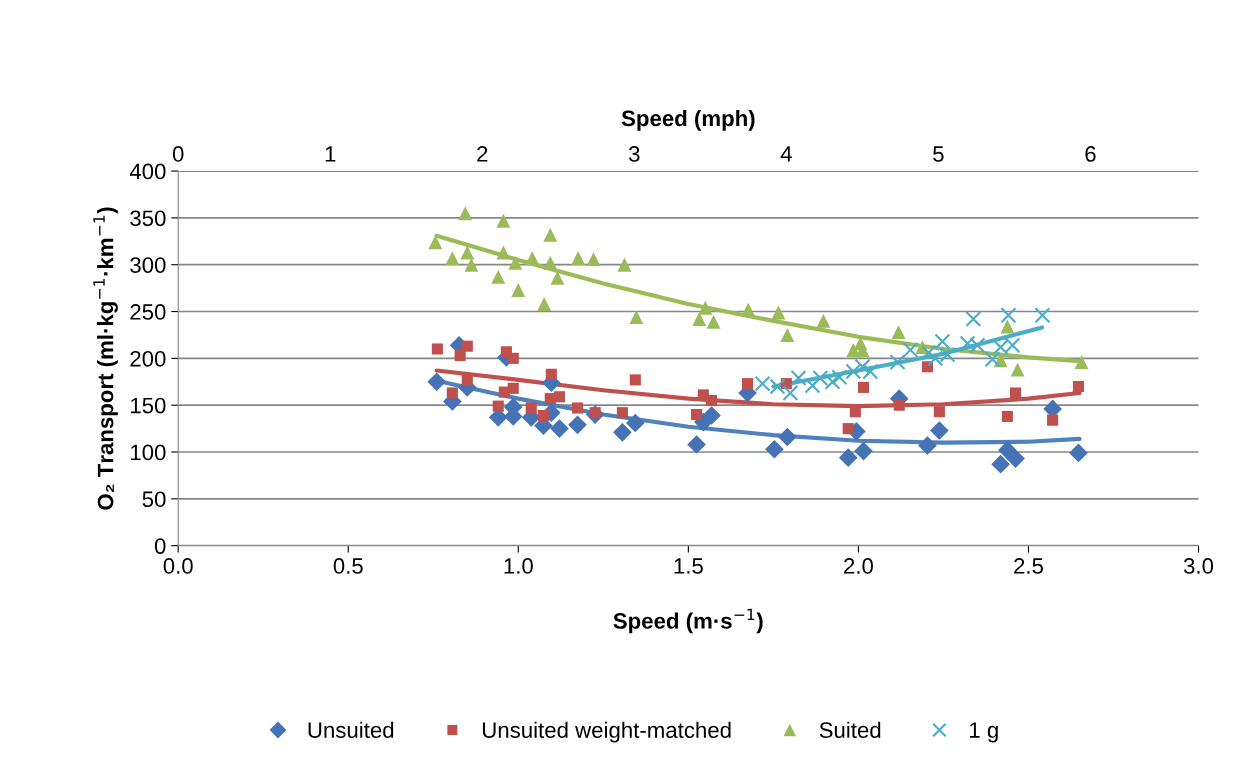  Describe the element at coordinates (348, 566) in the screenshot. I see `x-tick-label: 0.5` at that location.